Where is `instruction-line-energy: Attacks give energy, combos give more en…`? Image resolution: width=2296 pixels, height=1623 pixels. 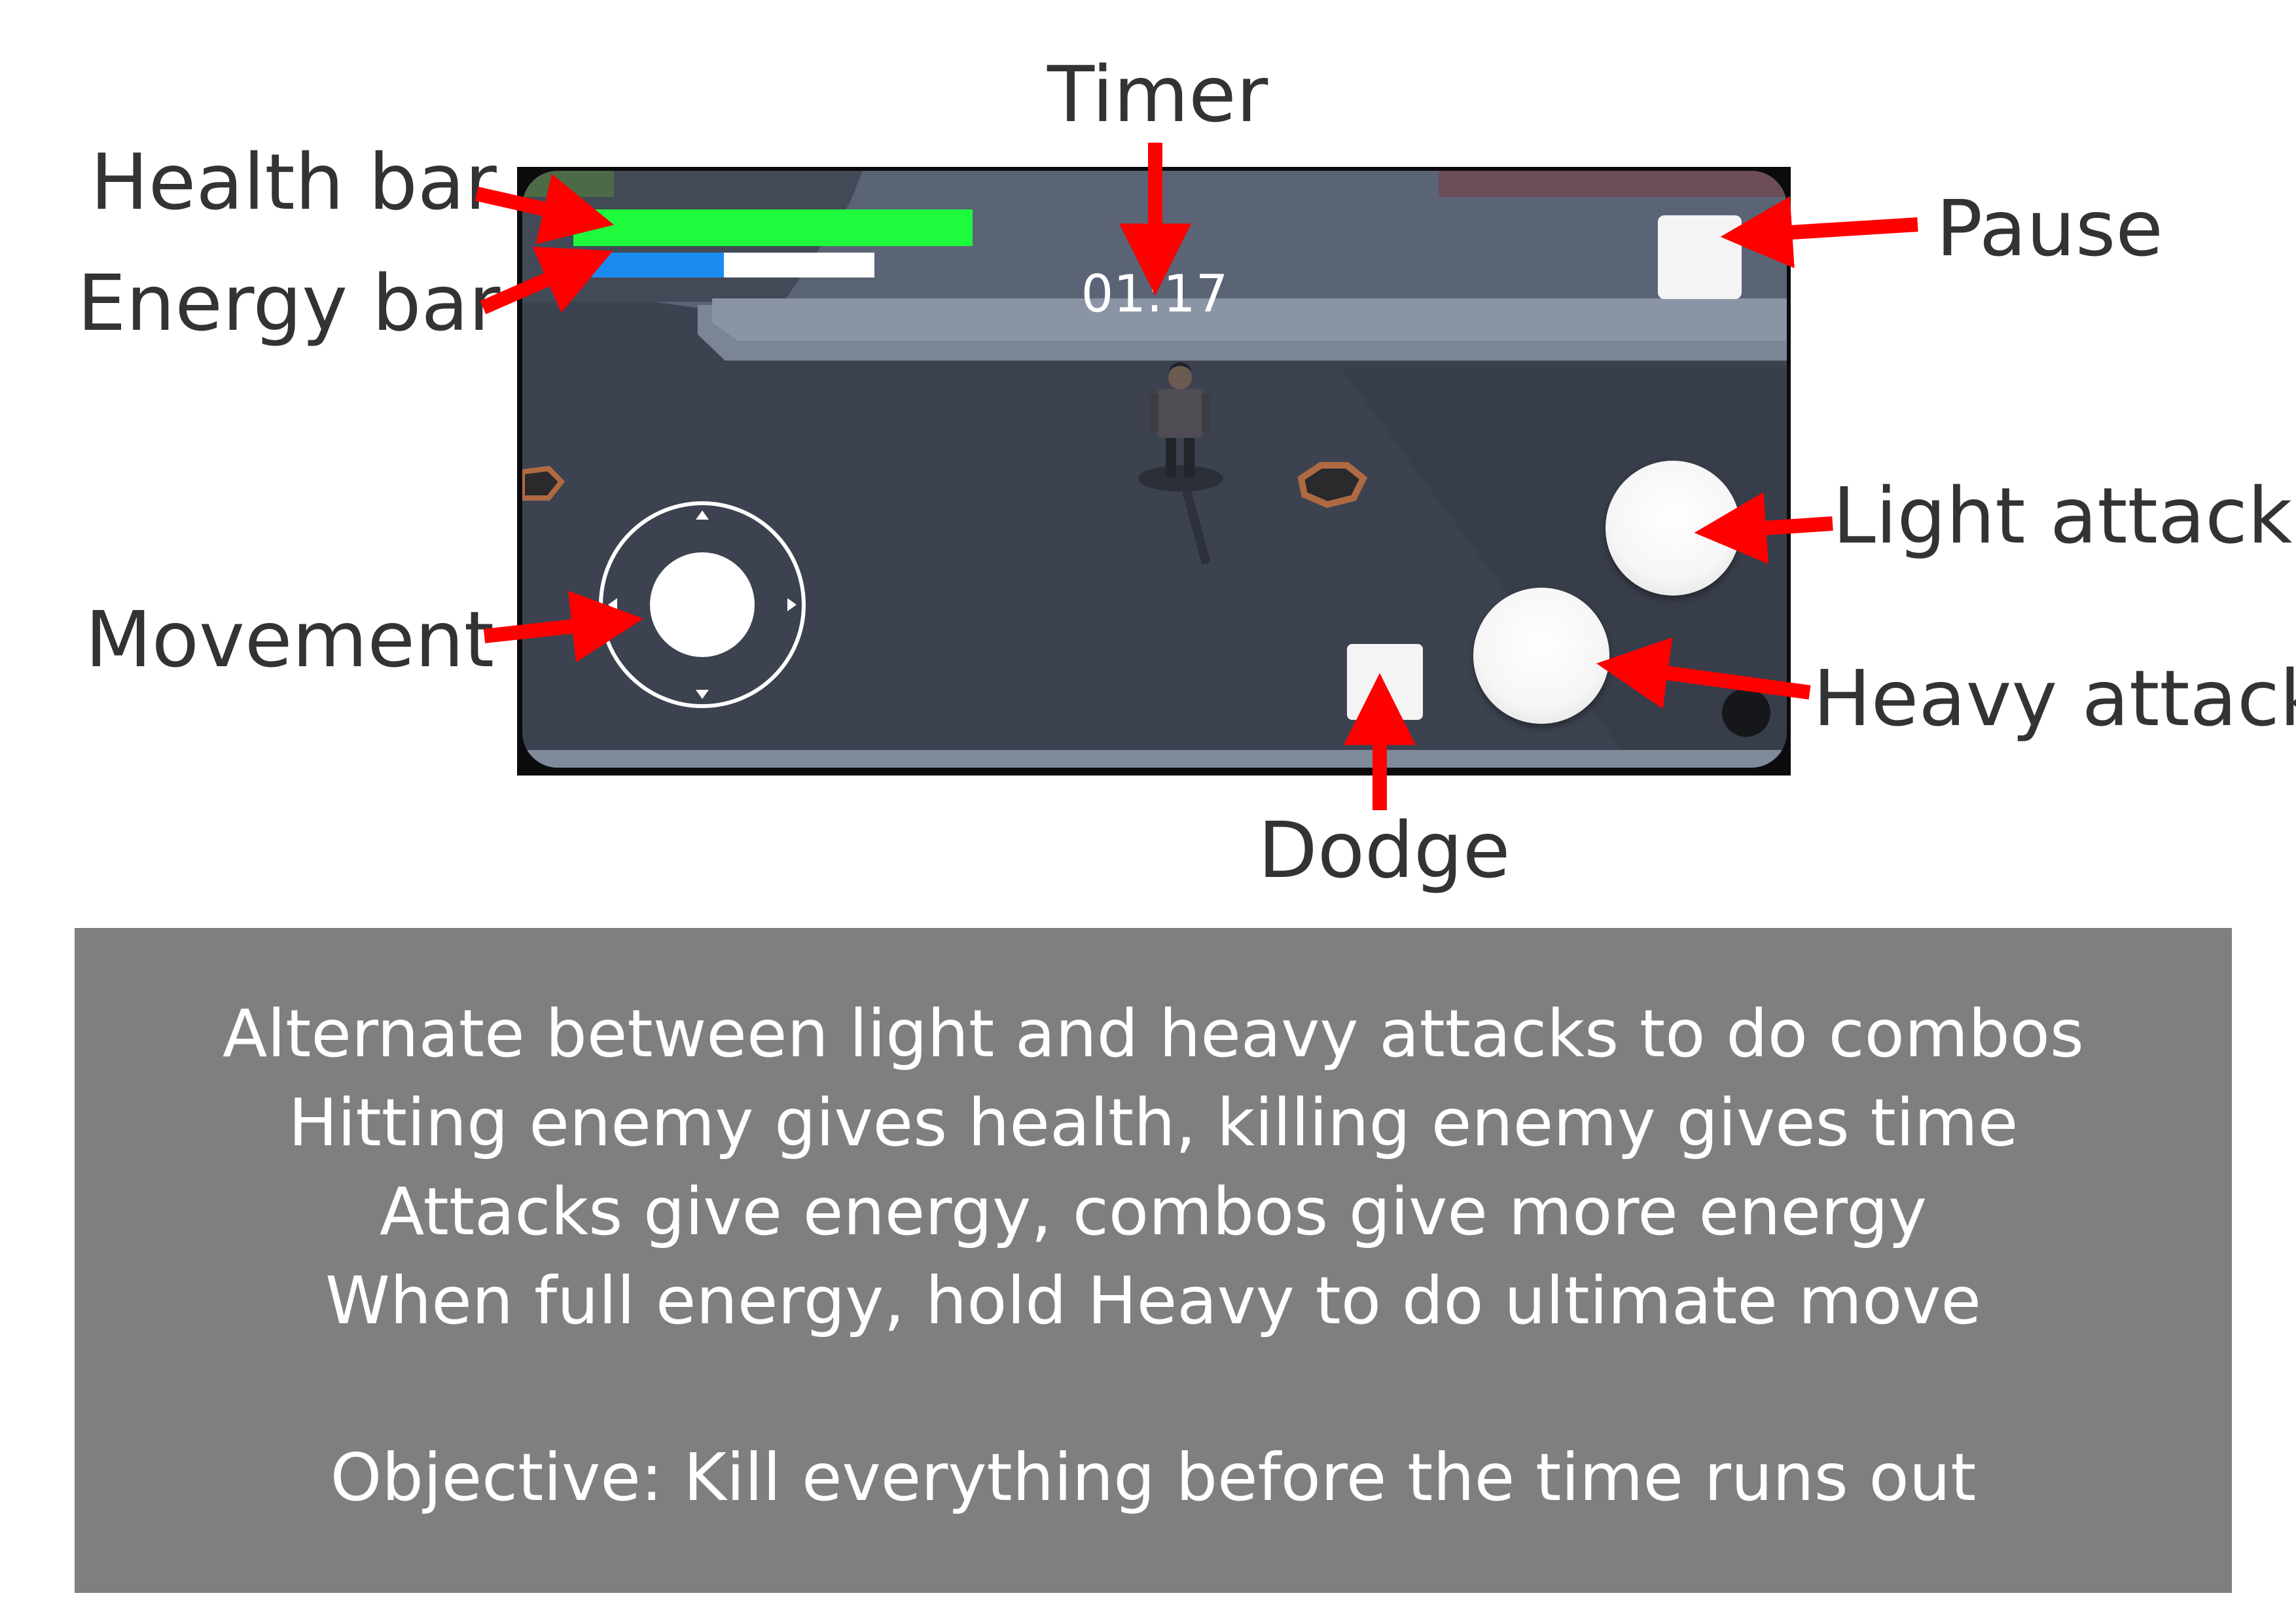
instruction-line-energy: Attacks give energy, combos give more en… is located at coordinates (1153, 1211).